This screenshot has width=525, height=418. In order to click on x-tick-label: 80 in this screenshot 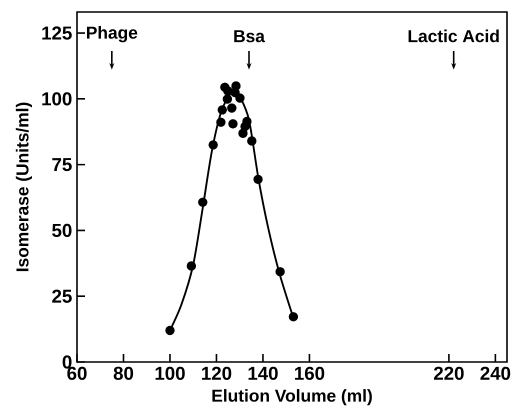, I will do `click(124, 373)`.